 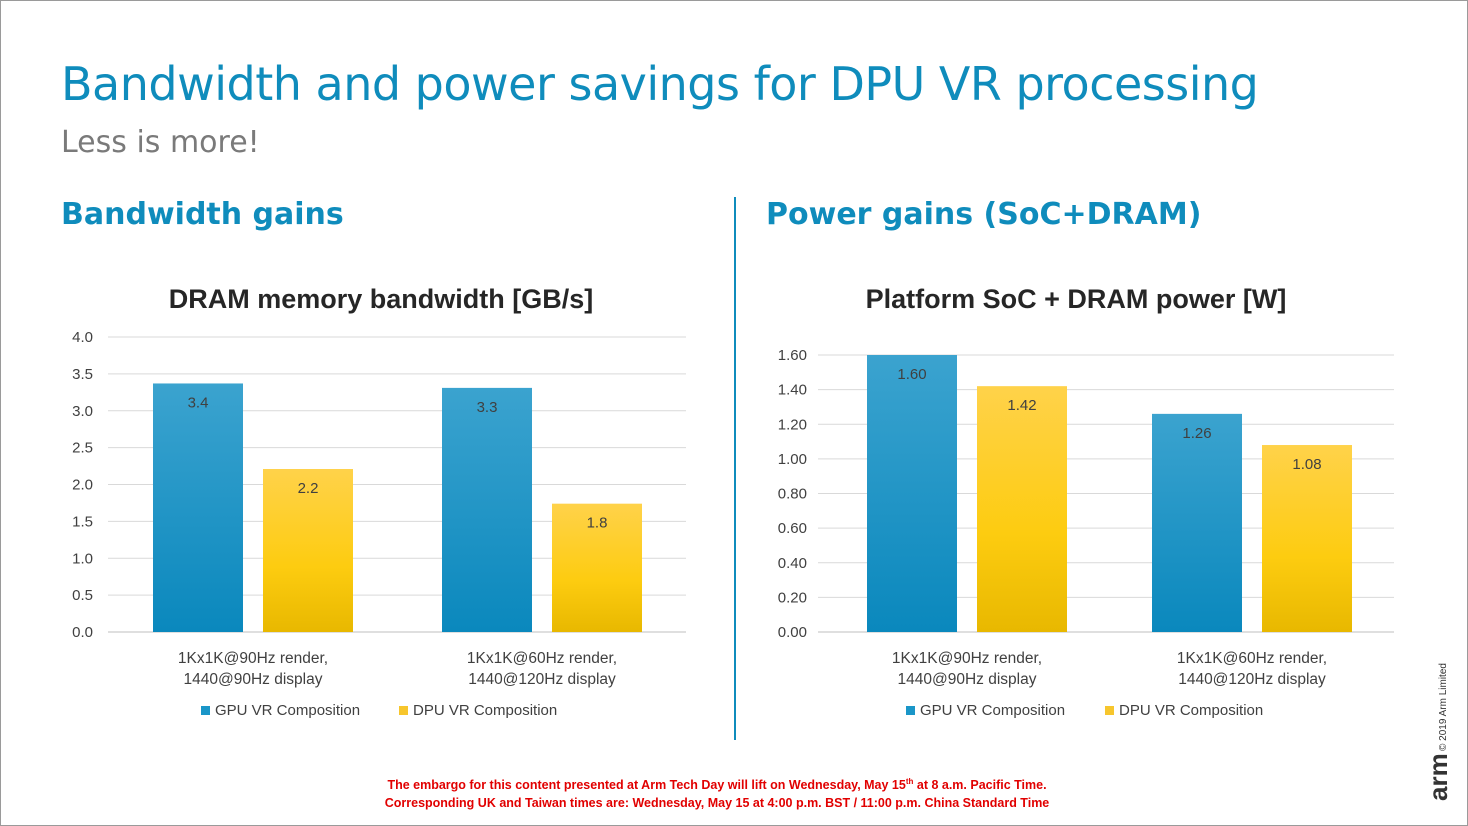 What do you see at coordinates (792, 563) in the screenshot?
I see `y-tick-label: 0.40` at bounding box center [792, 563].